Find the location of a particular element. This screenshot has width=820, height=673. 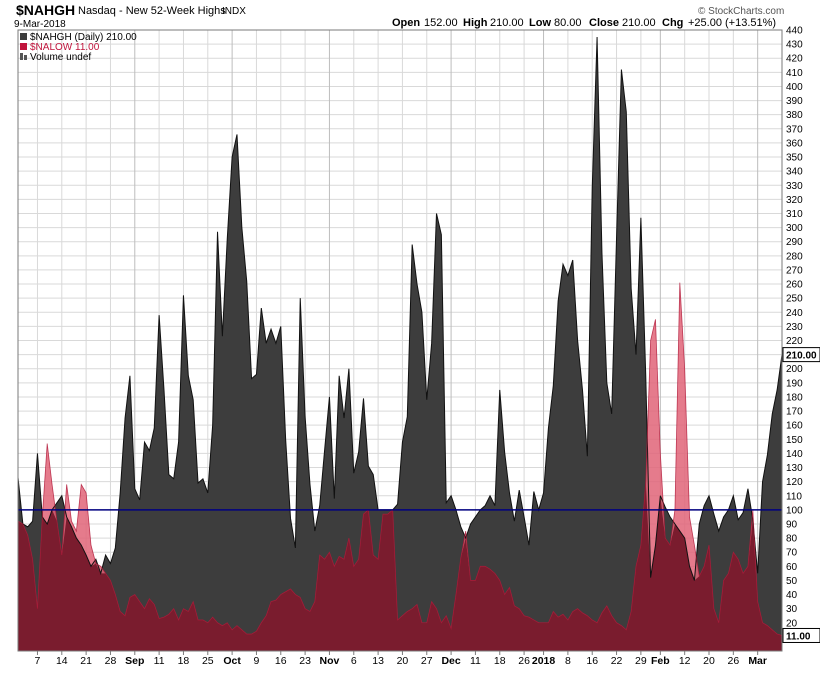

y-tick-label: 350 is located at coordinates (794, 158).